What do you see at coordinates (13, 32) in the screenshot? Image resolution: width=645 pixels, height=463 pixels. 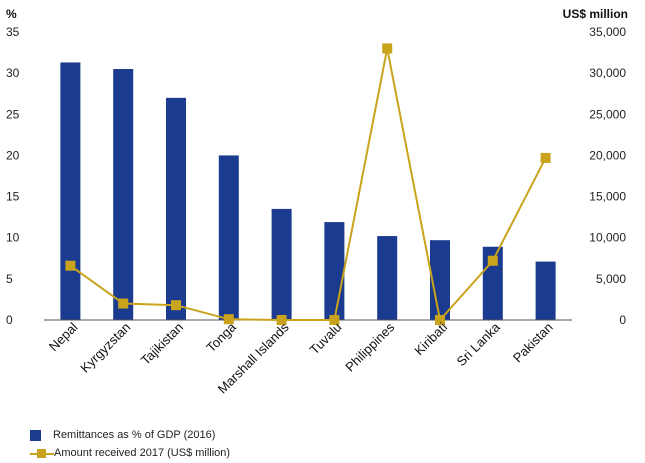 I see `left-tick-label: 35` at bounding box center [13, 32].